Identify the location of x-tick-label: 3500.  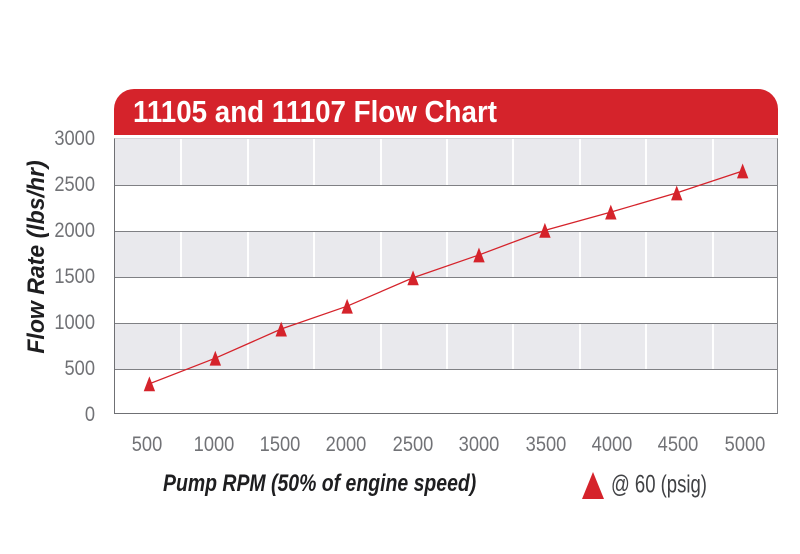
(545, 444).